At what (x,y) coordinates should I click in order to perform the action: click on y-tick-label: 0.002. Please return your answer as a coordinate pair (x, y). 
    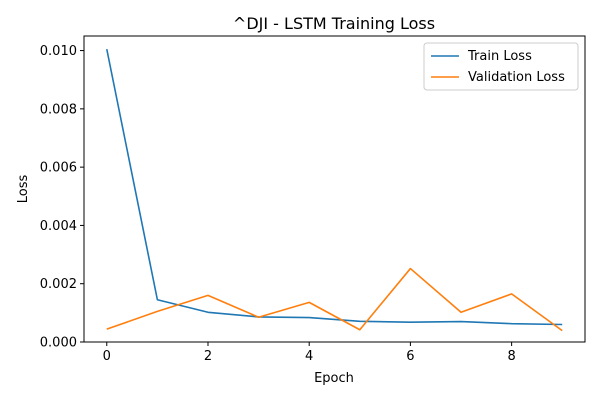
    Looking at the image, I should click on (58, 284).